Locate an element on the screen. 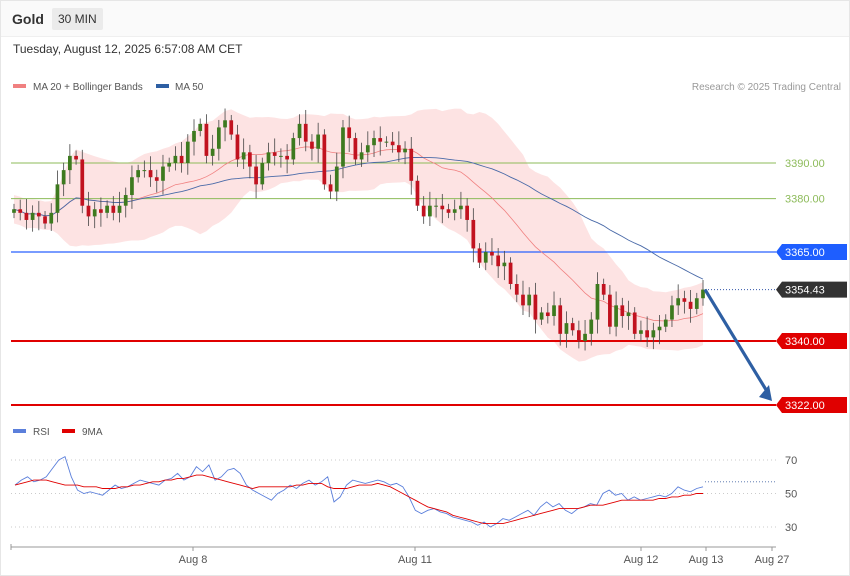 The height and width of the screenshot is (576, 850). forecast-arrow is located at coordinates (736, 341).